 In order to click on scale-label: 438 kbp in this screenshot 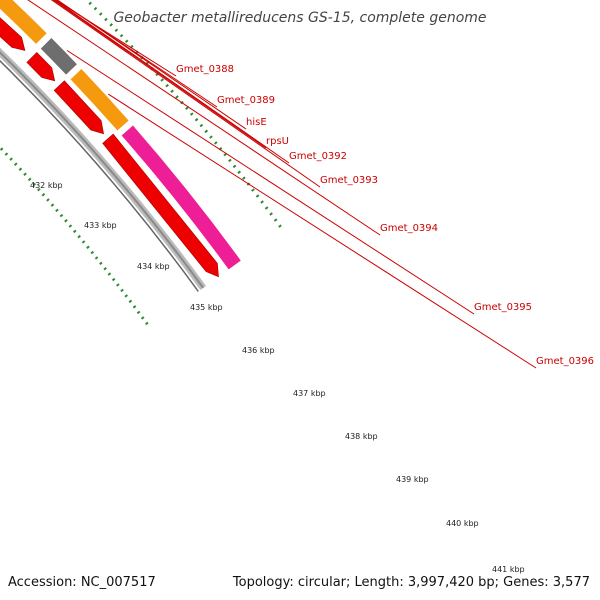, I will do `click(361, 436)`.